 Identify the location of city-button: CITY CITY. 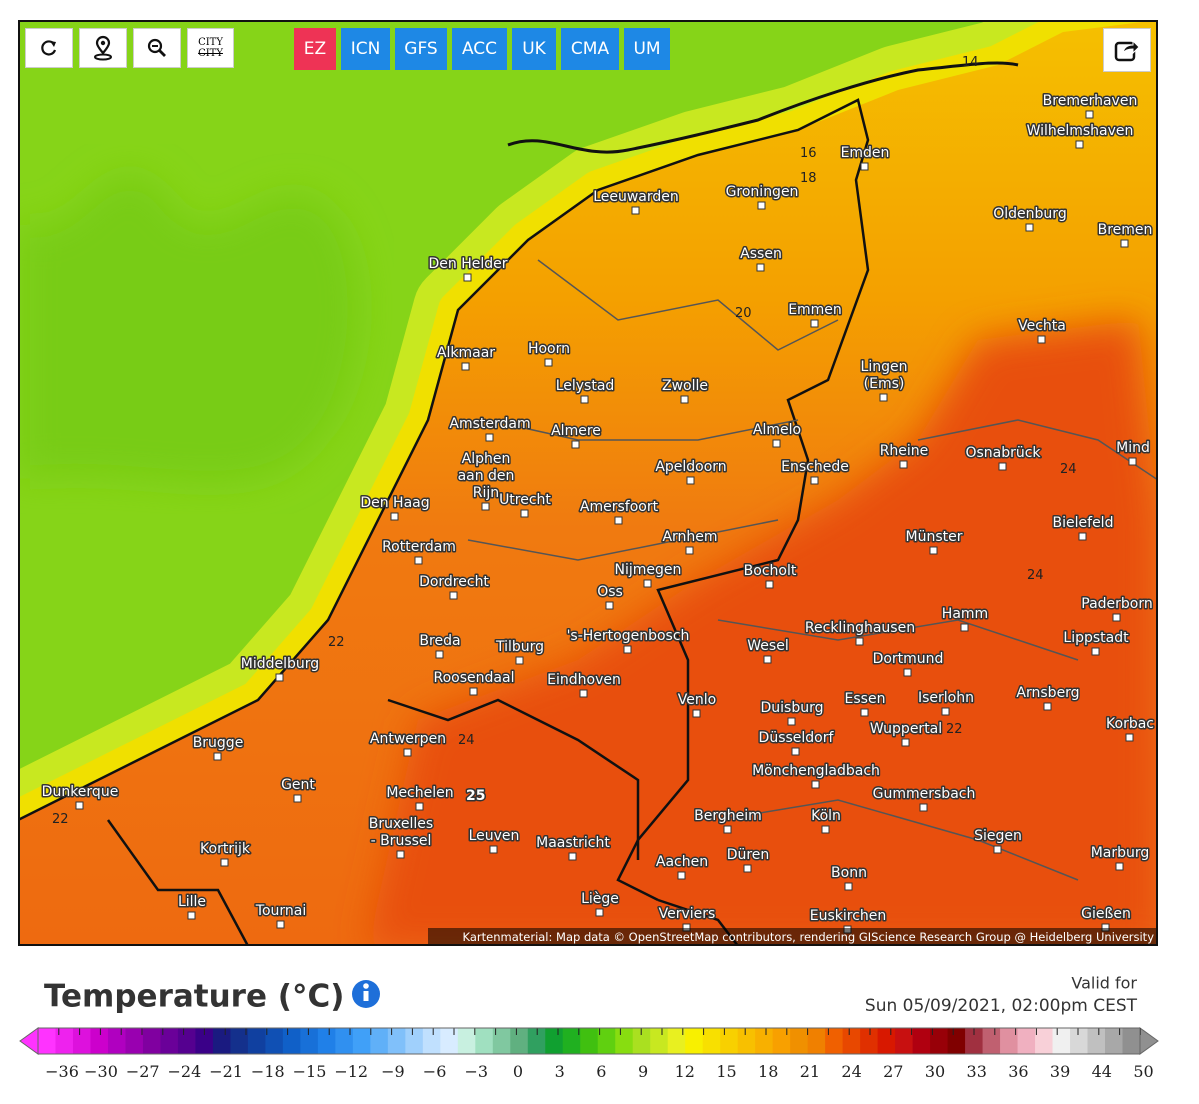
(210, 48).